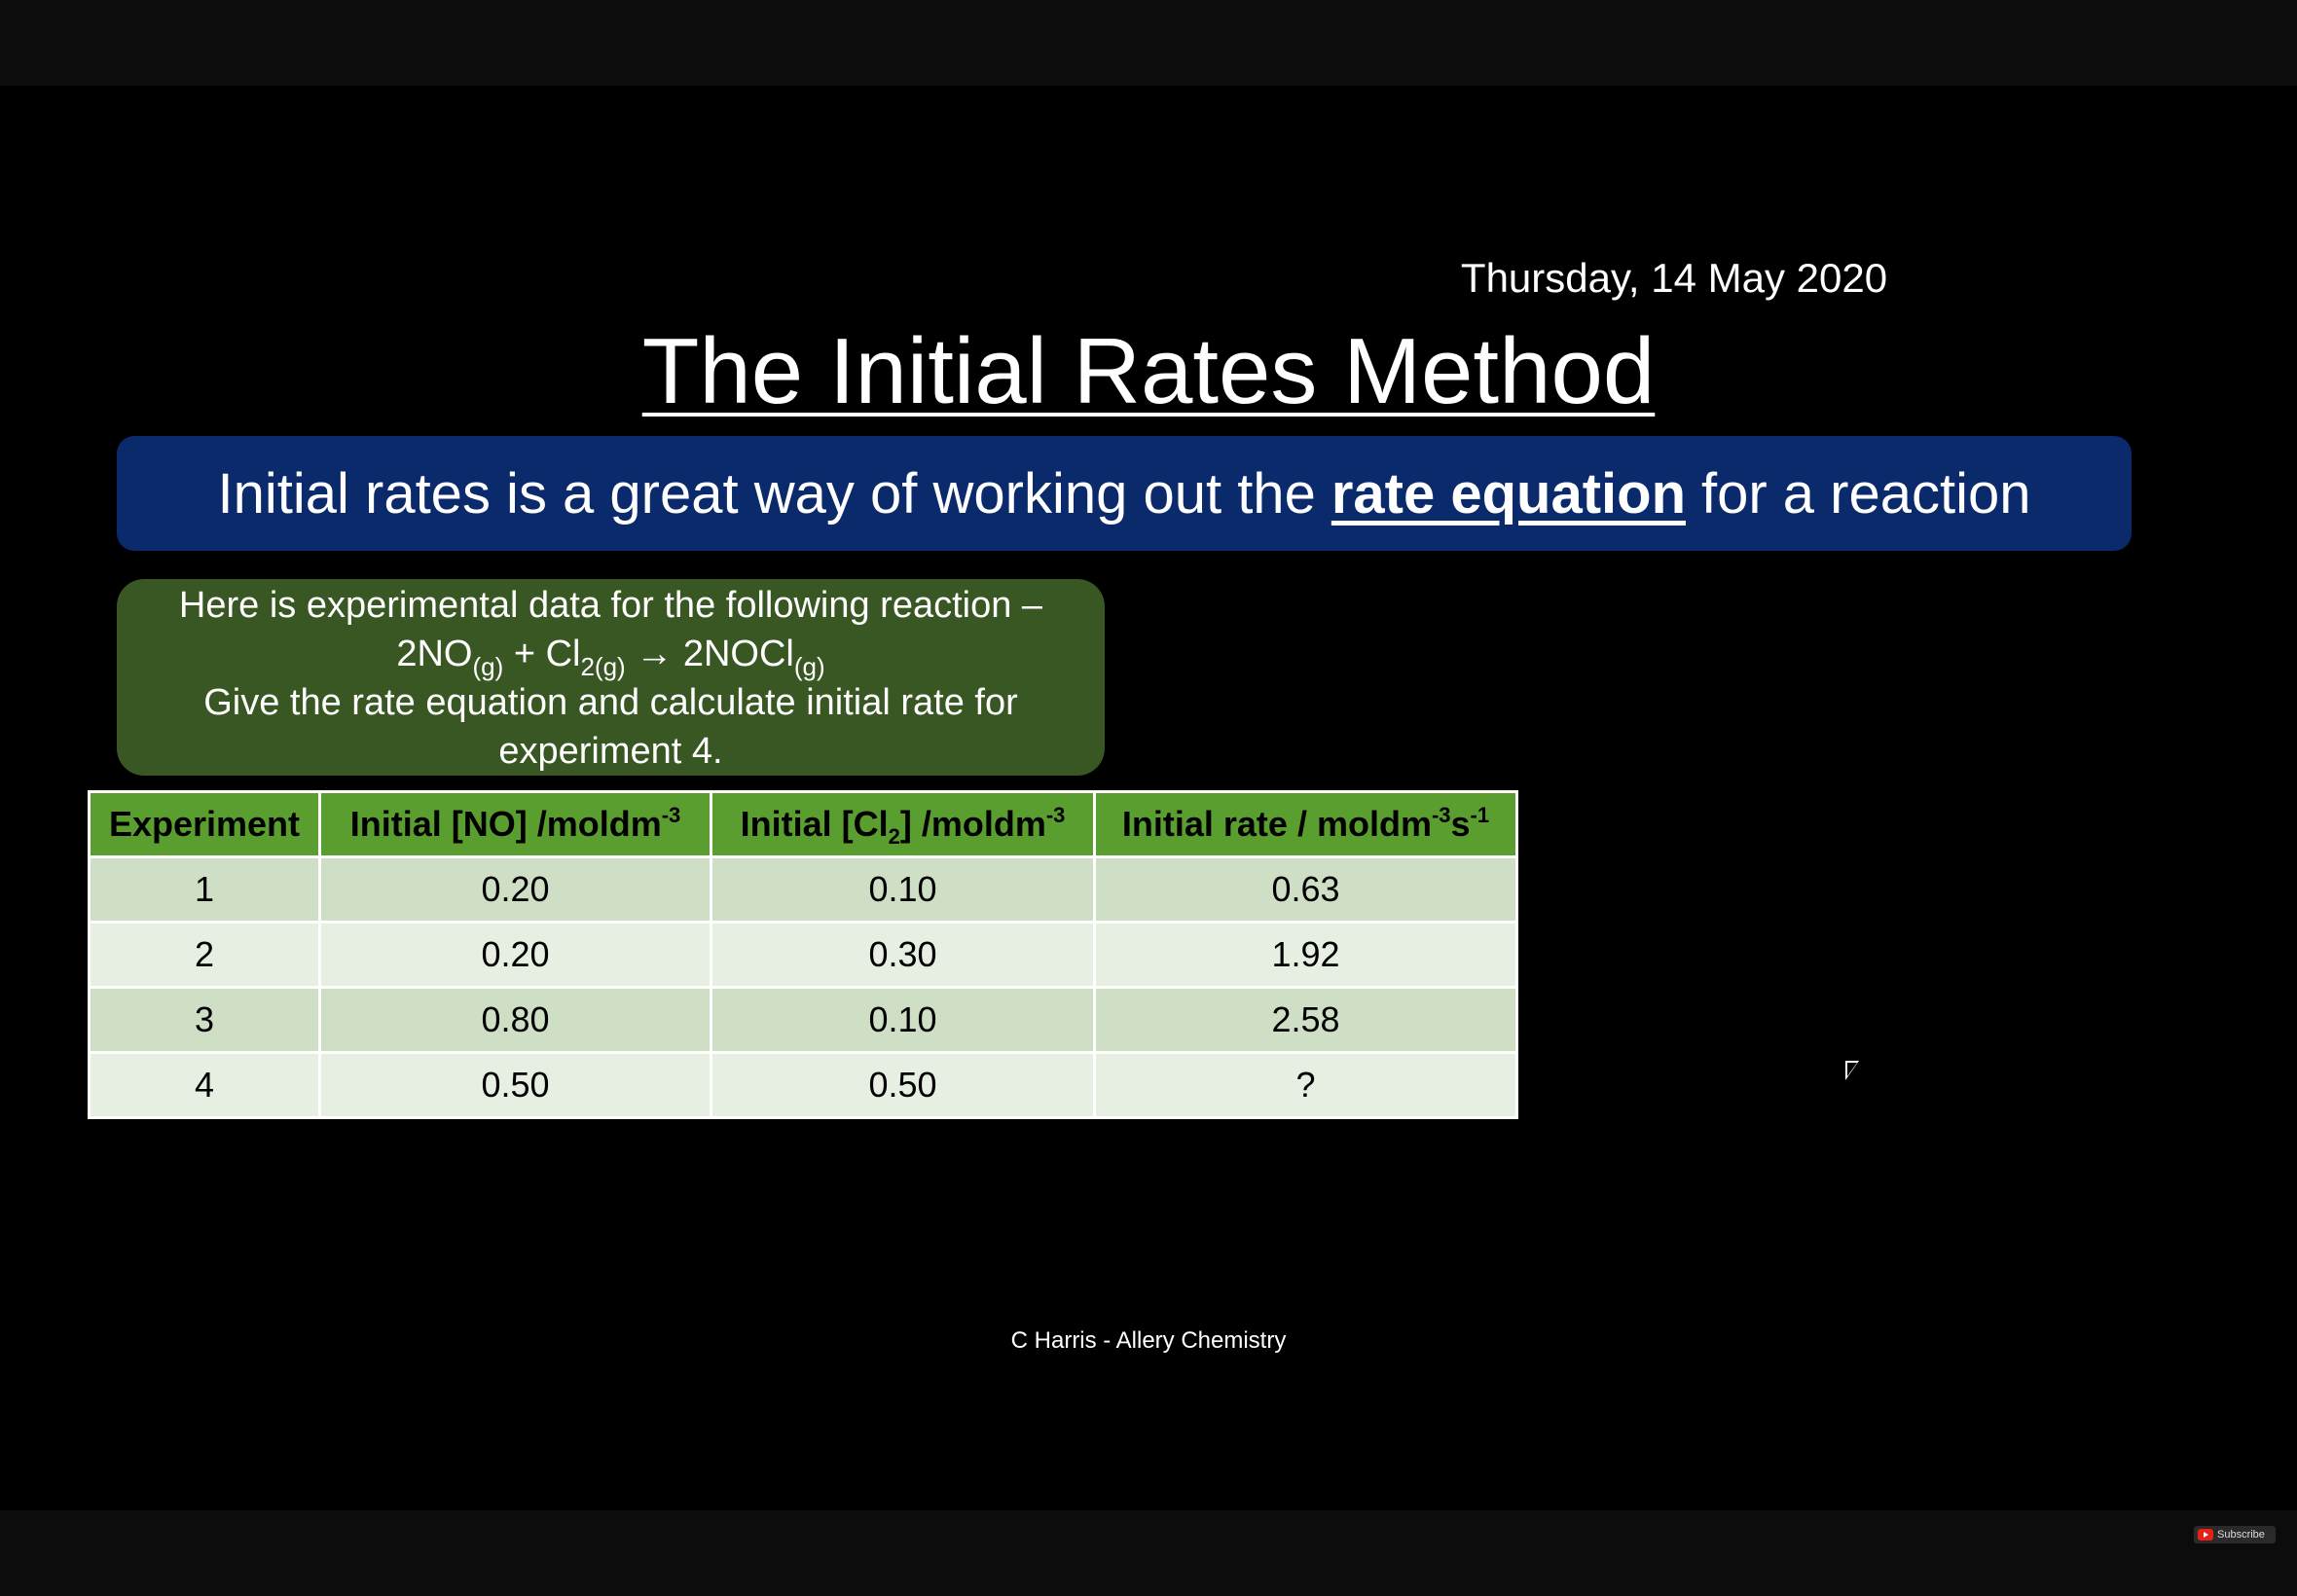 The image size is (2297, 1596). Describe the element at coordinates (1148, 43) in the screenshot. I see `video-top-bar` at that location.